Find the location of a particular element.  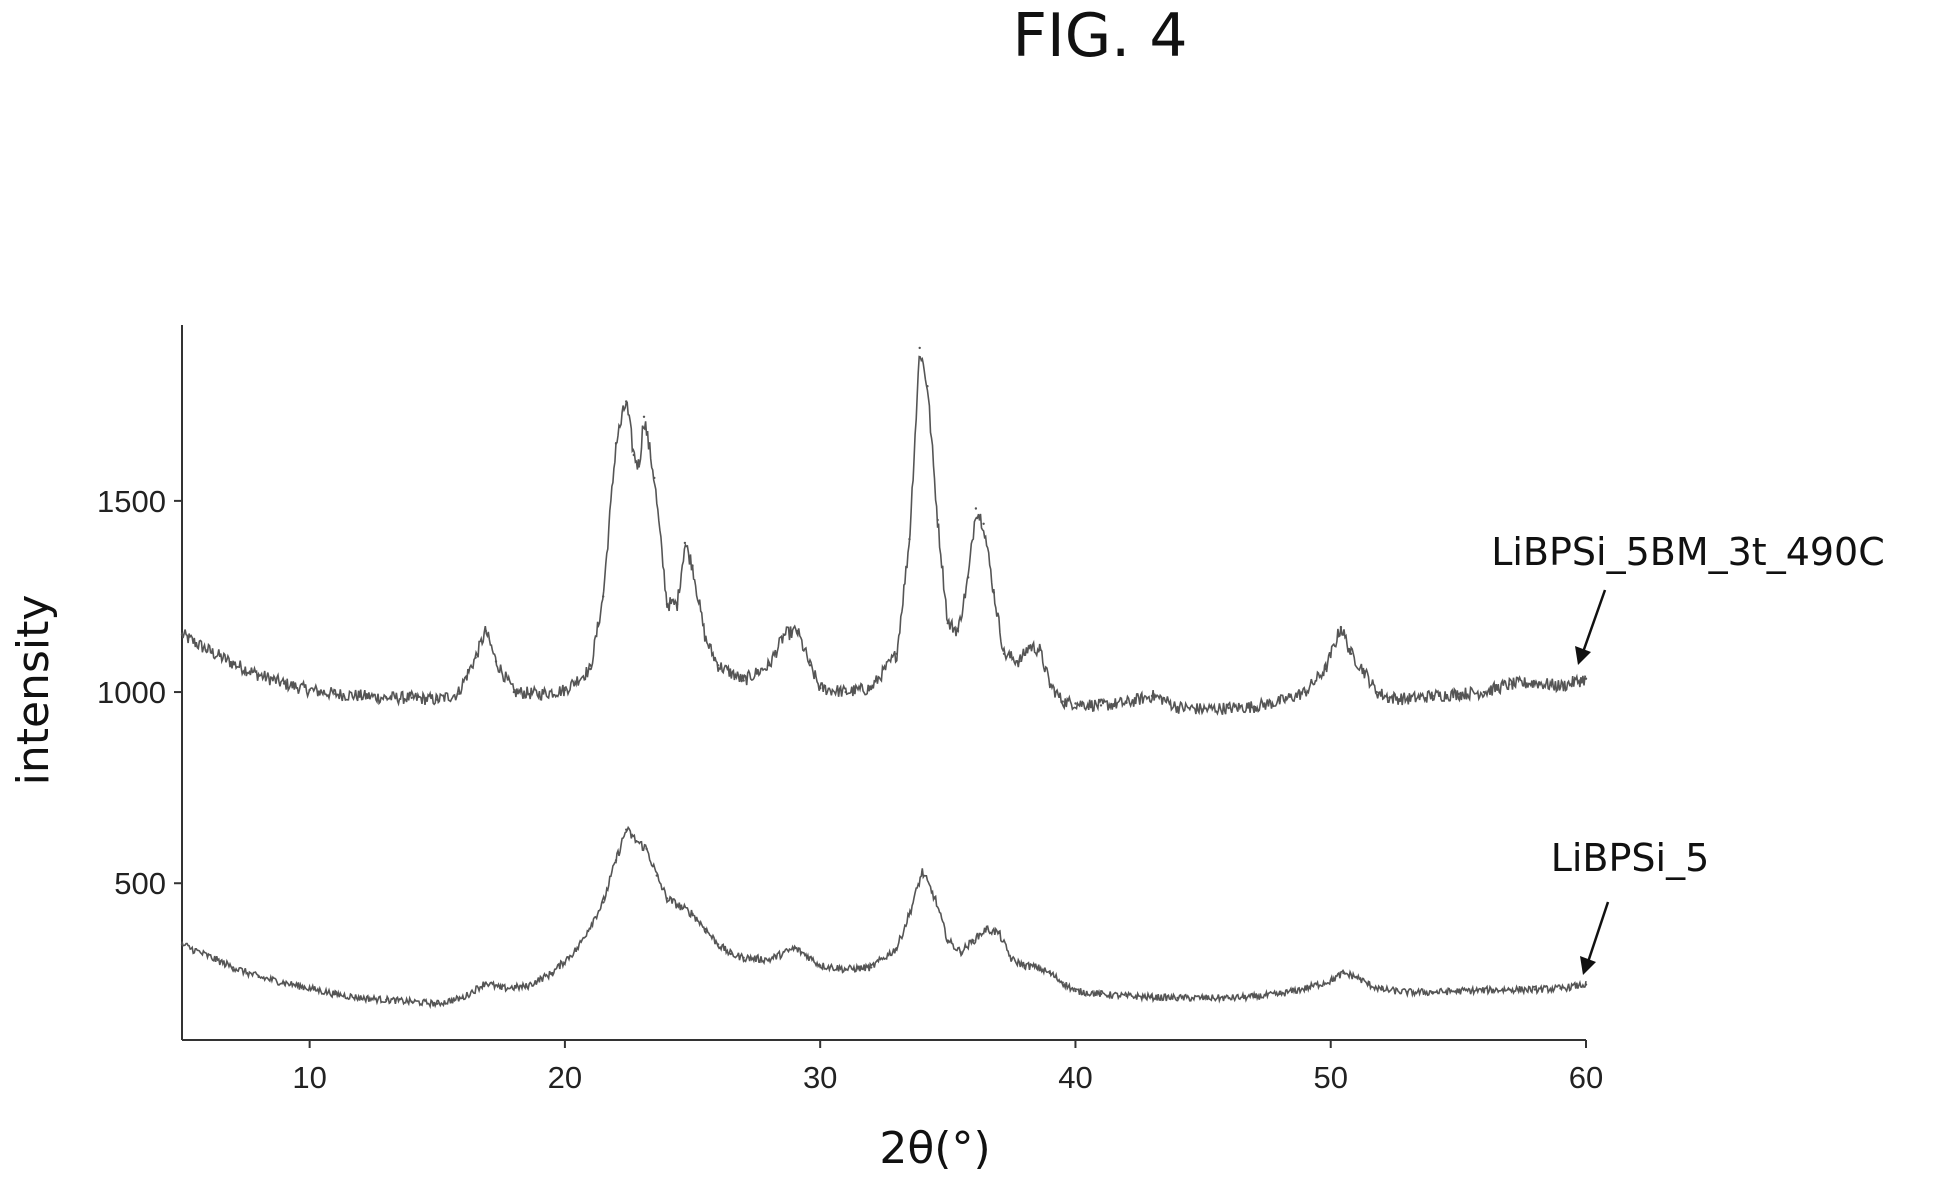

series-line is located at coordinates (884, 917).